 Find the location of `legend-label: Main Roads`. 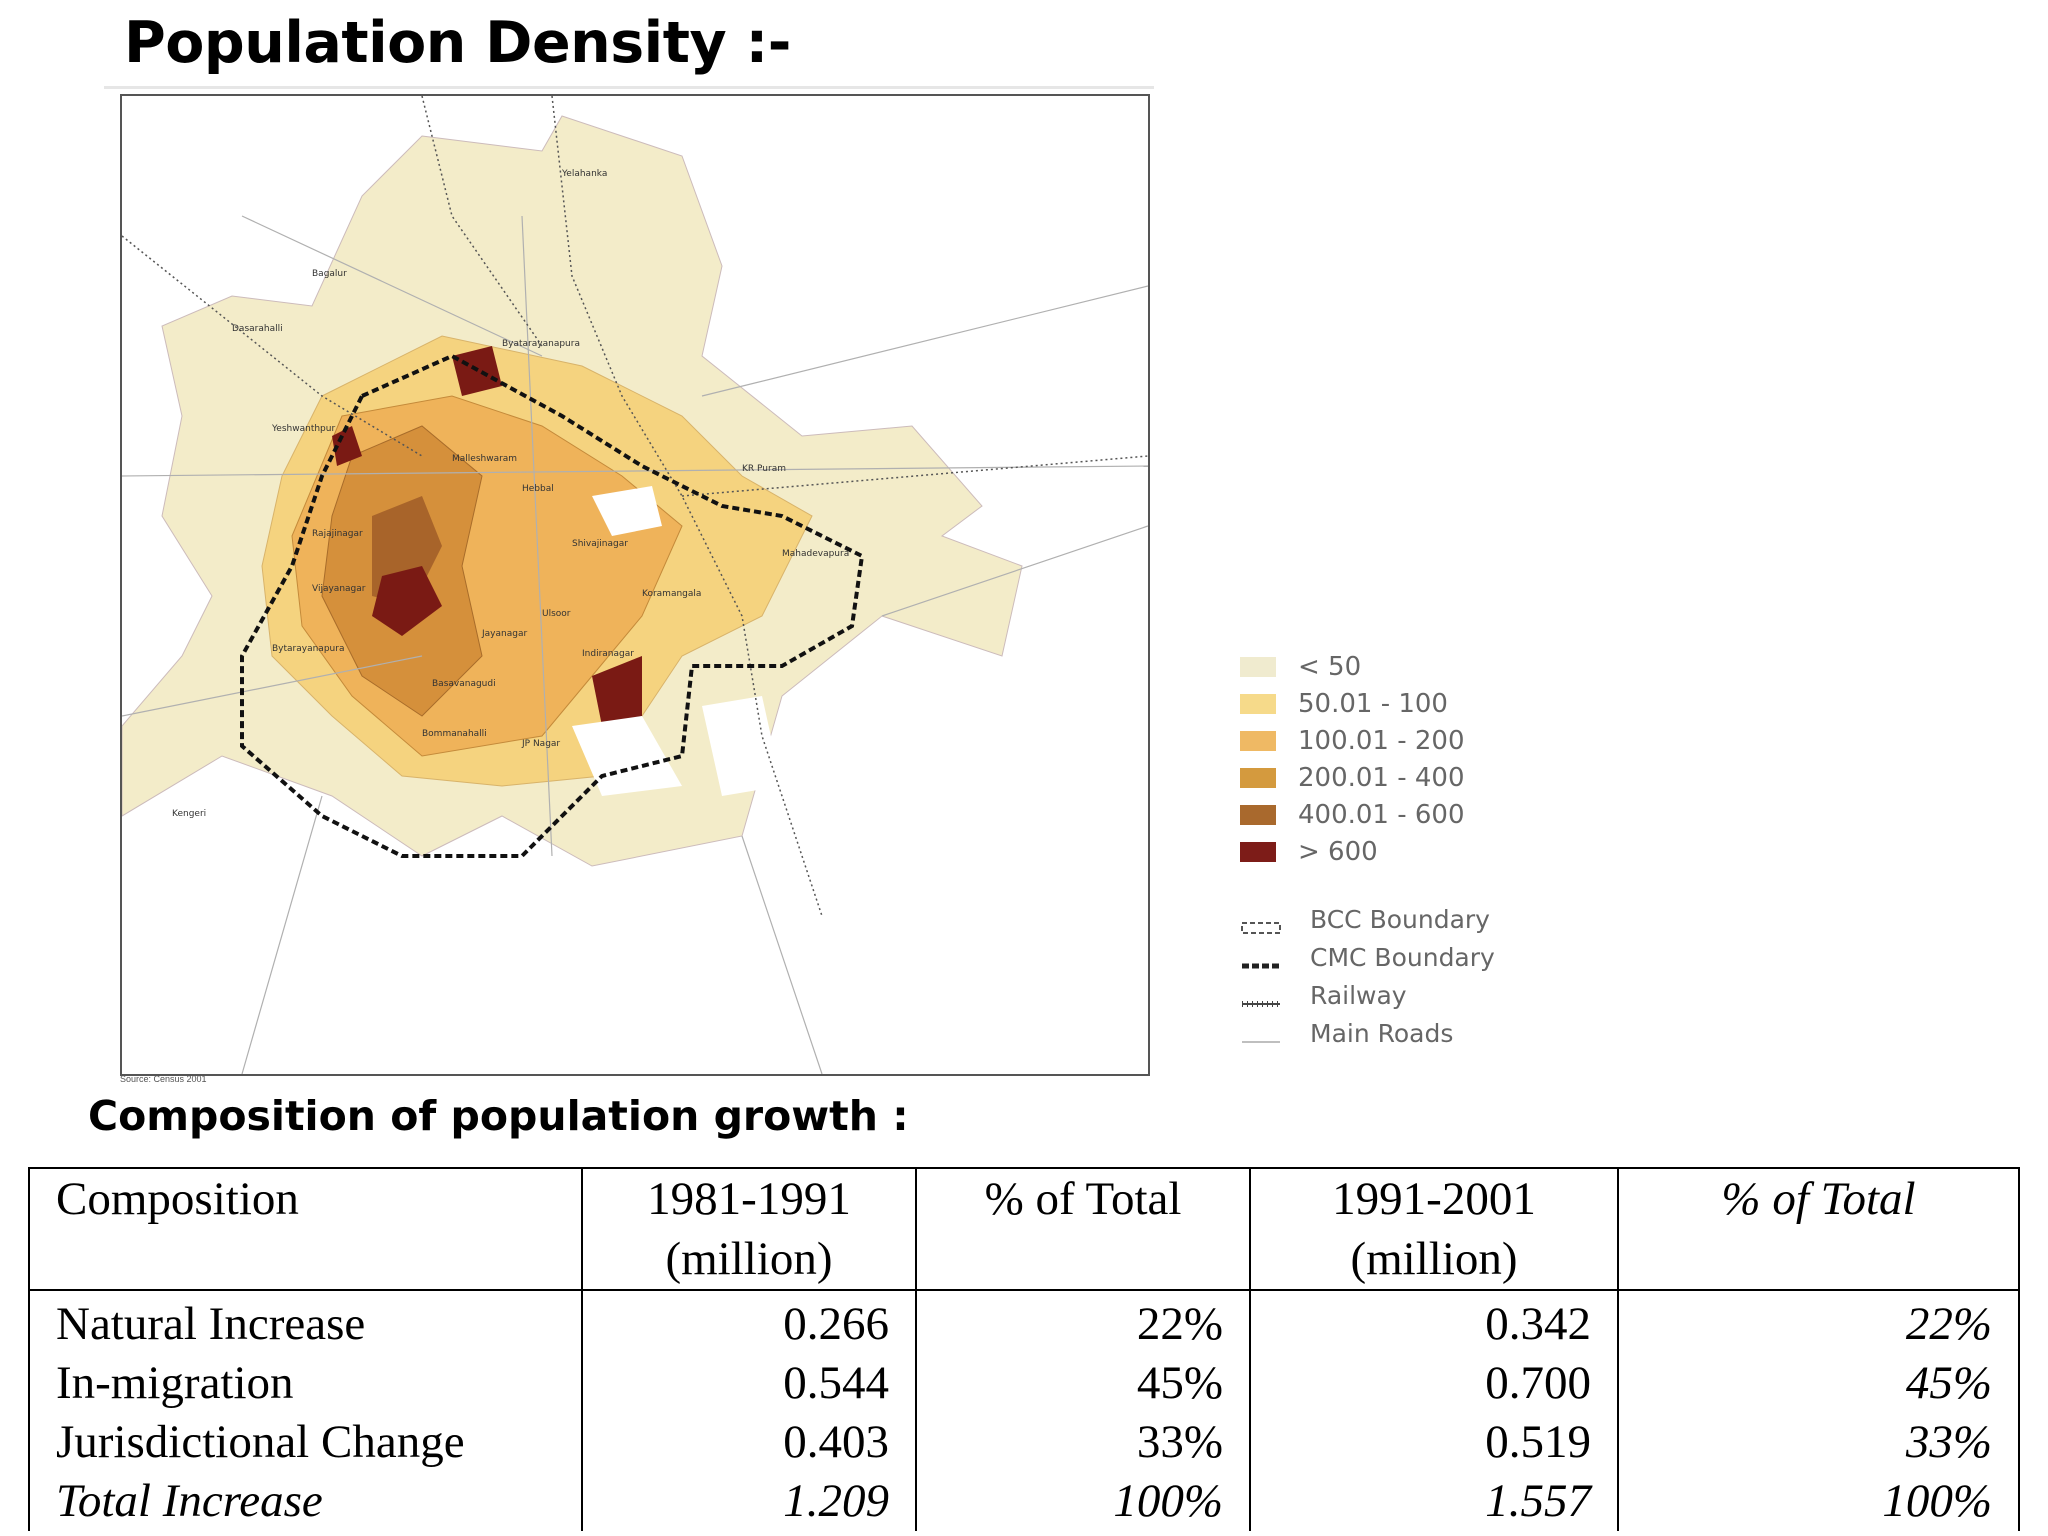

legend-label: Main Roads is located at coordinates (1381, 1033).